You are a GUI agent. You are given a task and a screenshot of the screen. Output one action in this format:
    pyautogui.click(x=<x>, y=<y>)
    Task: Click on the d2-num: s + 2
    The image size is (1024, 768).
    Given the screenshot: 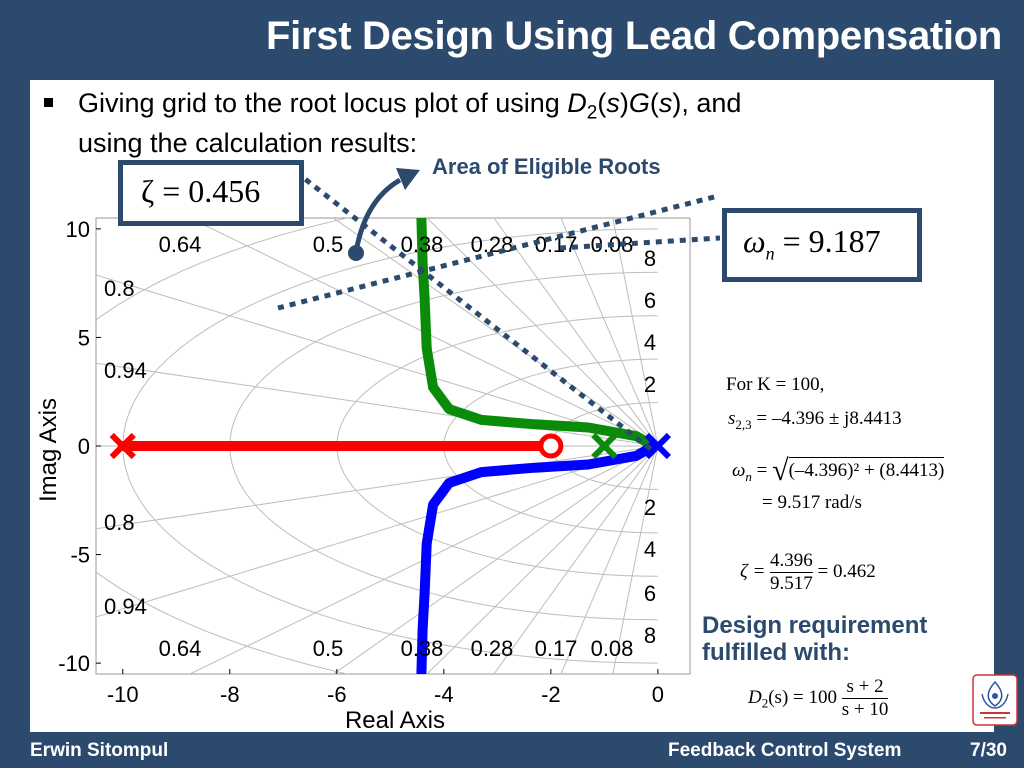 What is the action you would take?
    pyautogui.click(x=865, y=687)
    